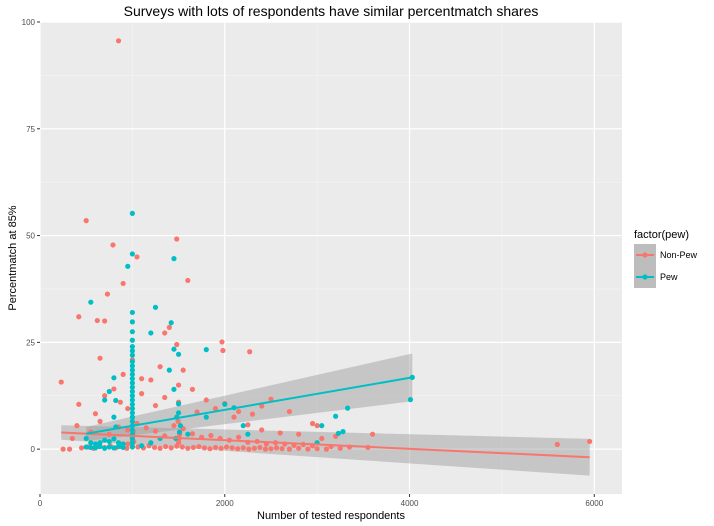 This screenshot has width=714, height=526. What do you see at coordinates (249, 405) in the screenshot?
I see `trend-line-pew` at bounding box center [249, 405].